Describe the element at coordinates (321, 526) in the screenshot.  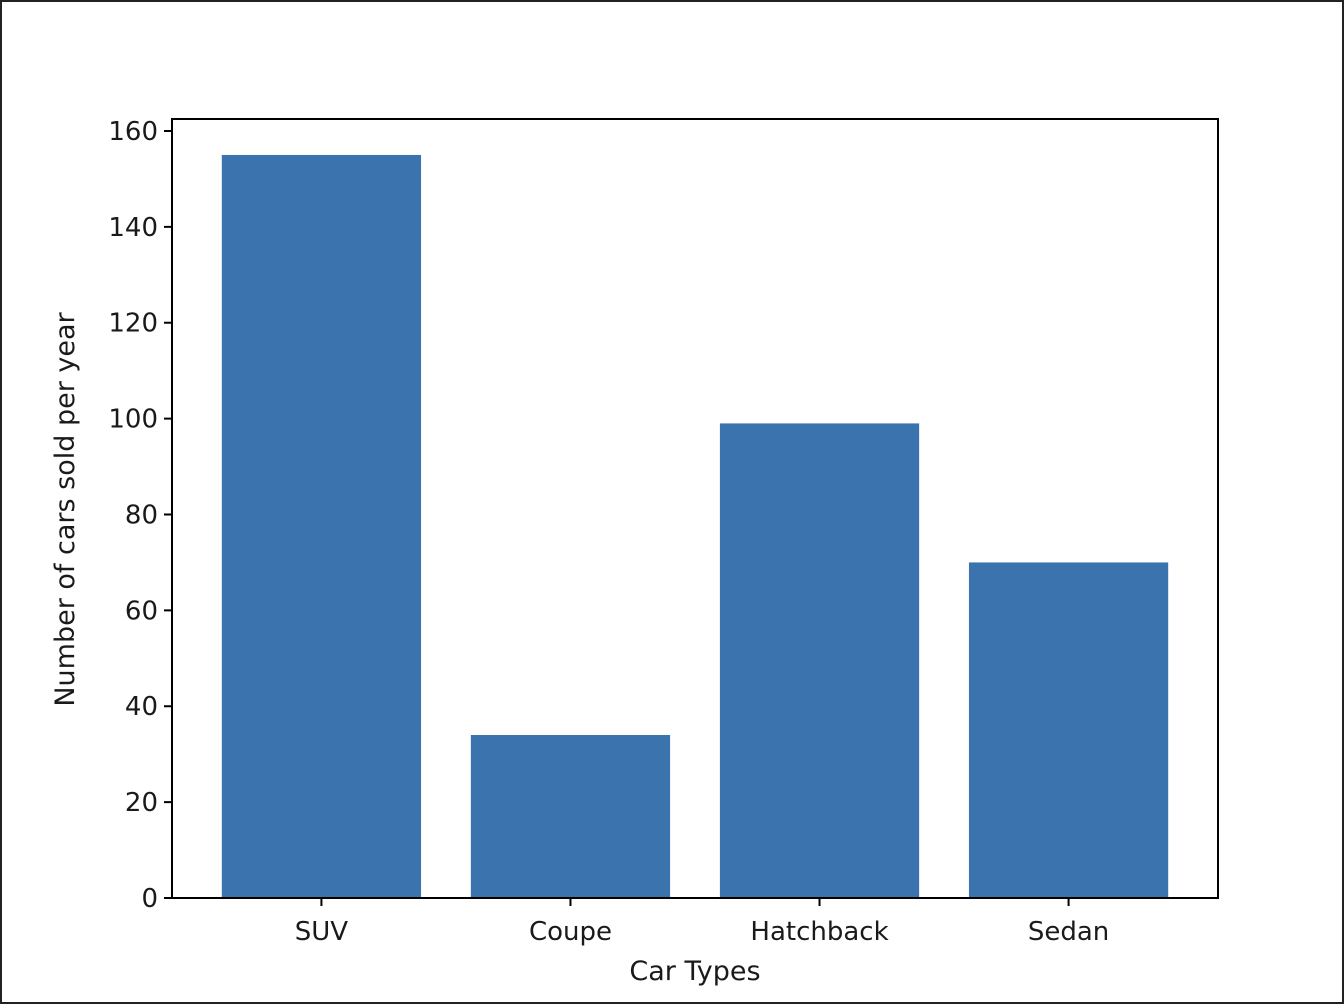
I see `bar-suv` at that location.